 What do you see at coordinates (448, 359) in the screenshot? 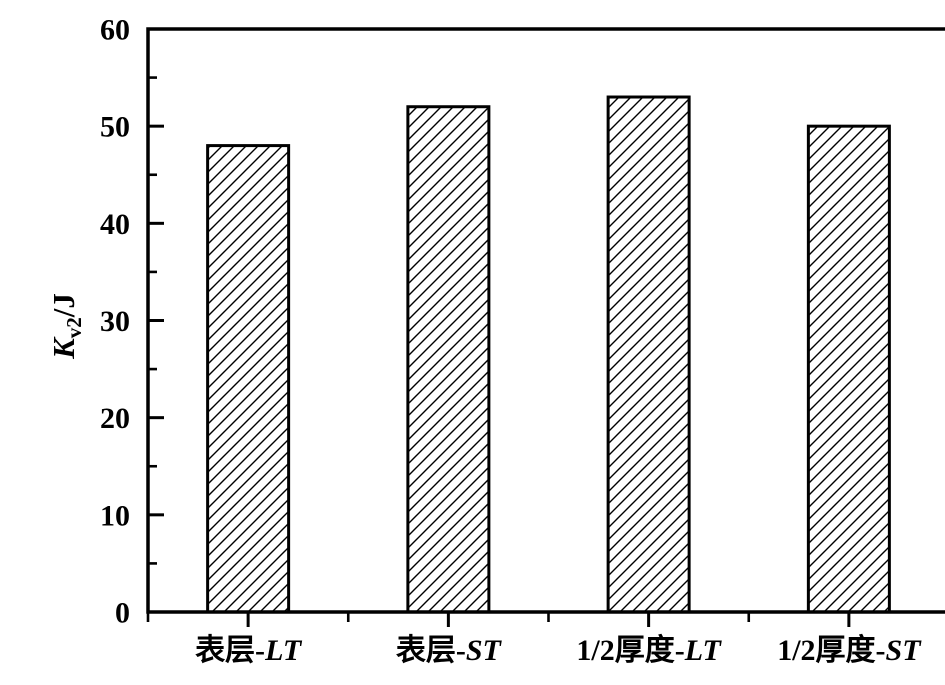
I see `bar-表层-ST` at bounding box center [448, 359].